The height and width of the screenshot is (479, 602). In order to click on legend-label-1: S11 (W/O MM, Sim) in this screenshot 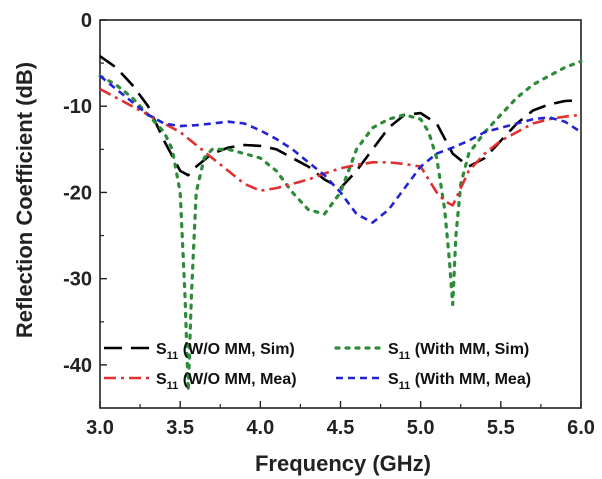, I will do `click(225, 351)`.